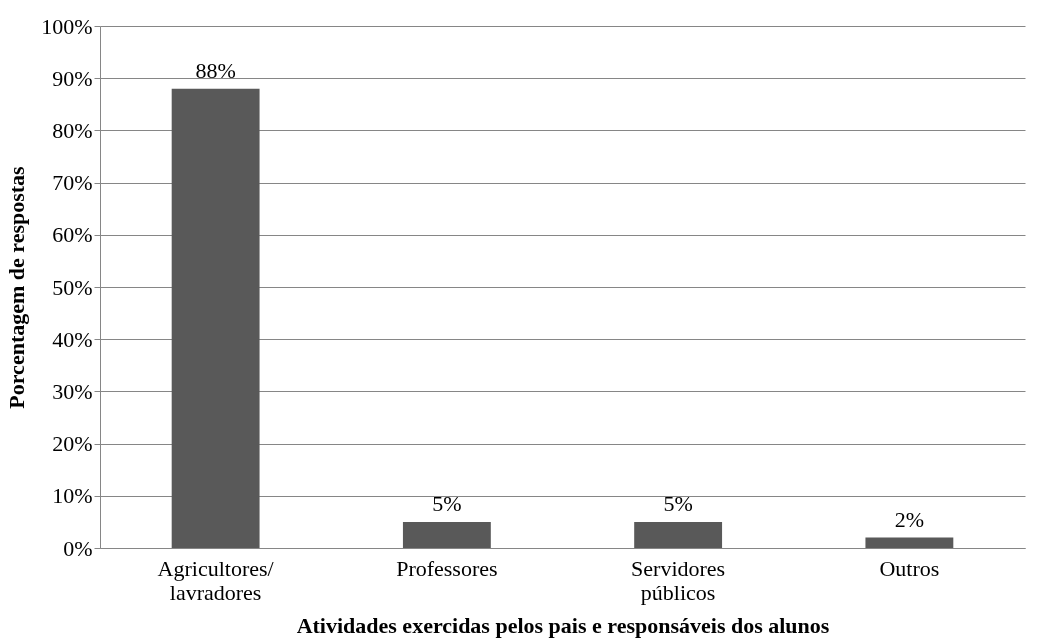 This screenshot has width=1040, height=641. What do you see at coordinates (78, 548) in the screenshot?
I see `y-tick-label: 0%` at bounding box center [78, 548].